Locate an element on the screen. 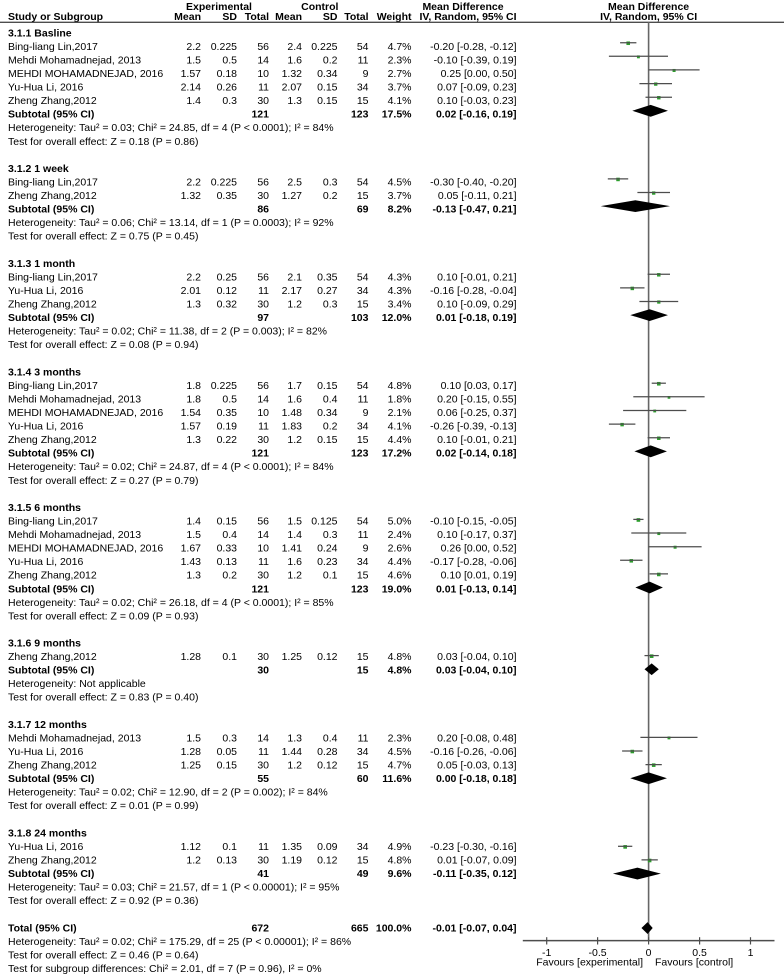  svg-text: 0 is located at coordinates (649, 953).